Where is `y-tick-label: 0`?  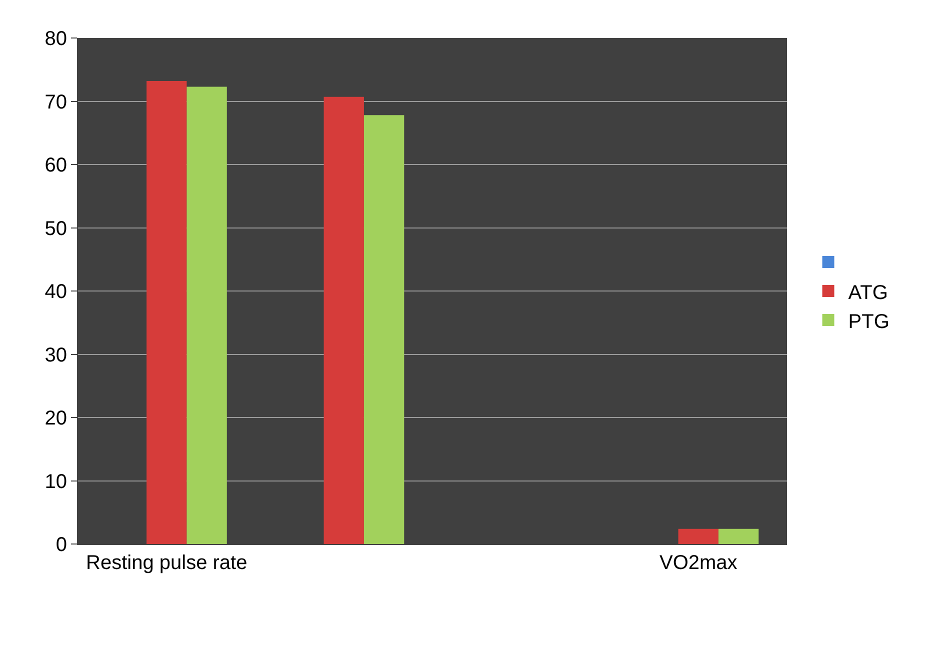
y-tick-label: 0 is located at coordinates (61, 545).